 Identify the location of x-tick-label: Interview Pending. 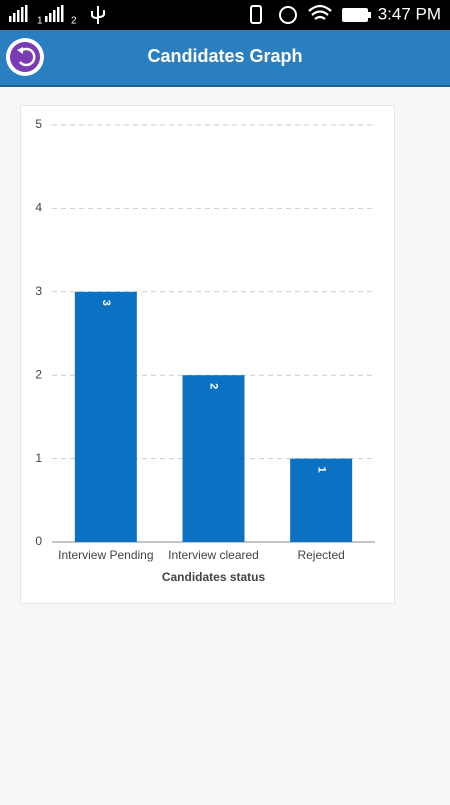
(105, 555).